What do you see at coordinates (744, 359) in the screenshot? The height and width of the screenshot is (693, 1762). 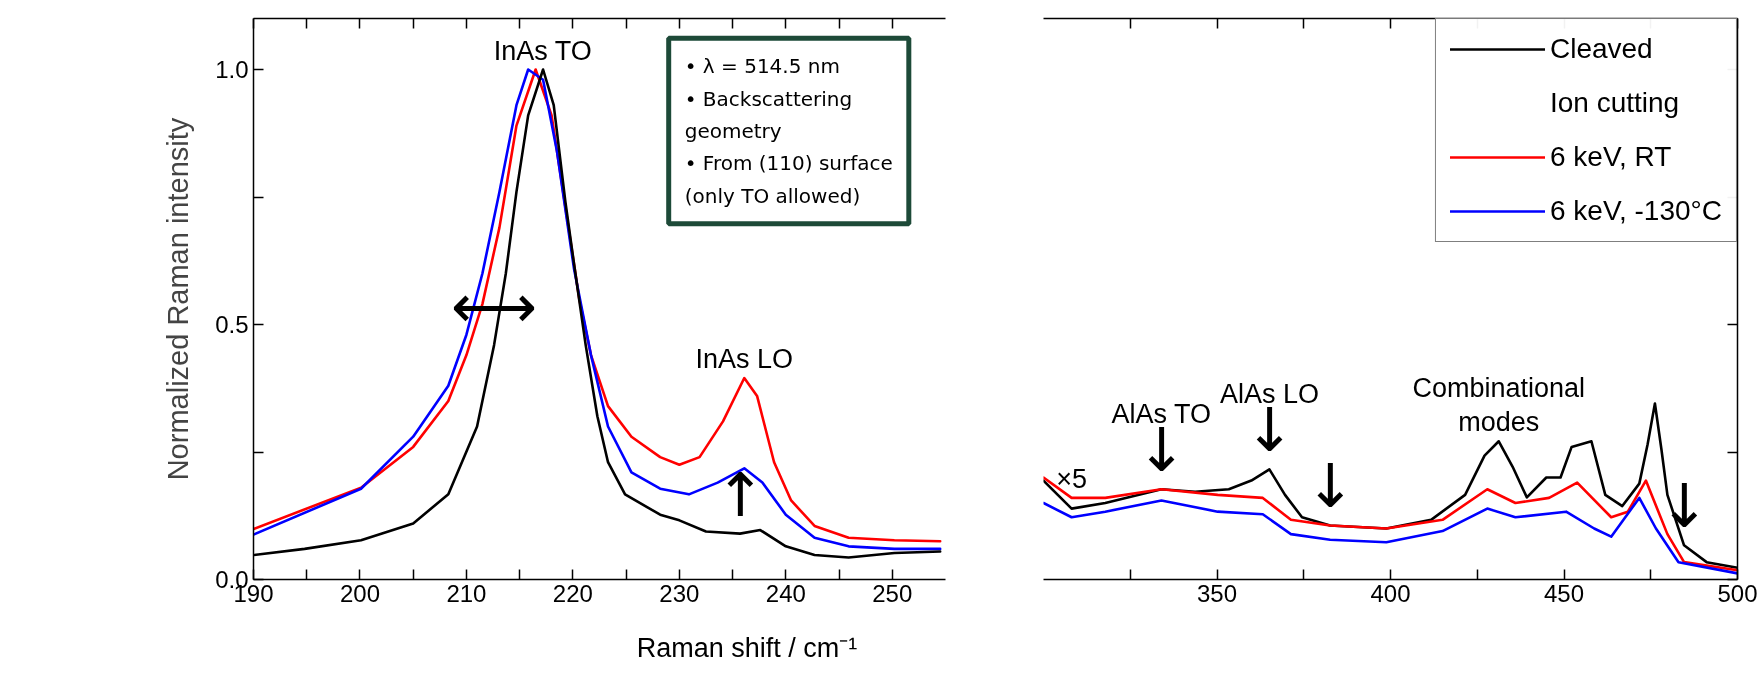 I see `annotation: InAs LO` at bounding box center [744, 359].